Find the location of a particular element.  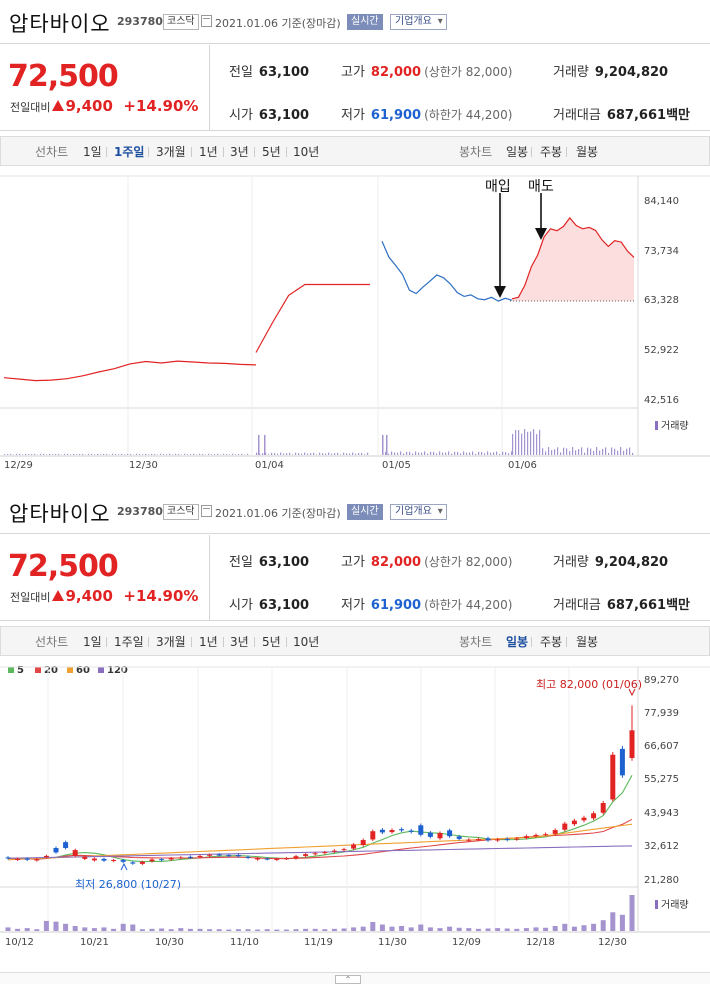

y-tick: 77,939 is located at coordinates (661, 713).